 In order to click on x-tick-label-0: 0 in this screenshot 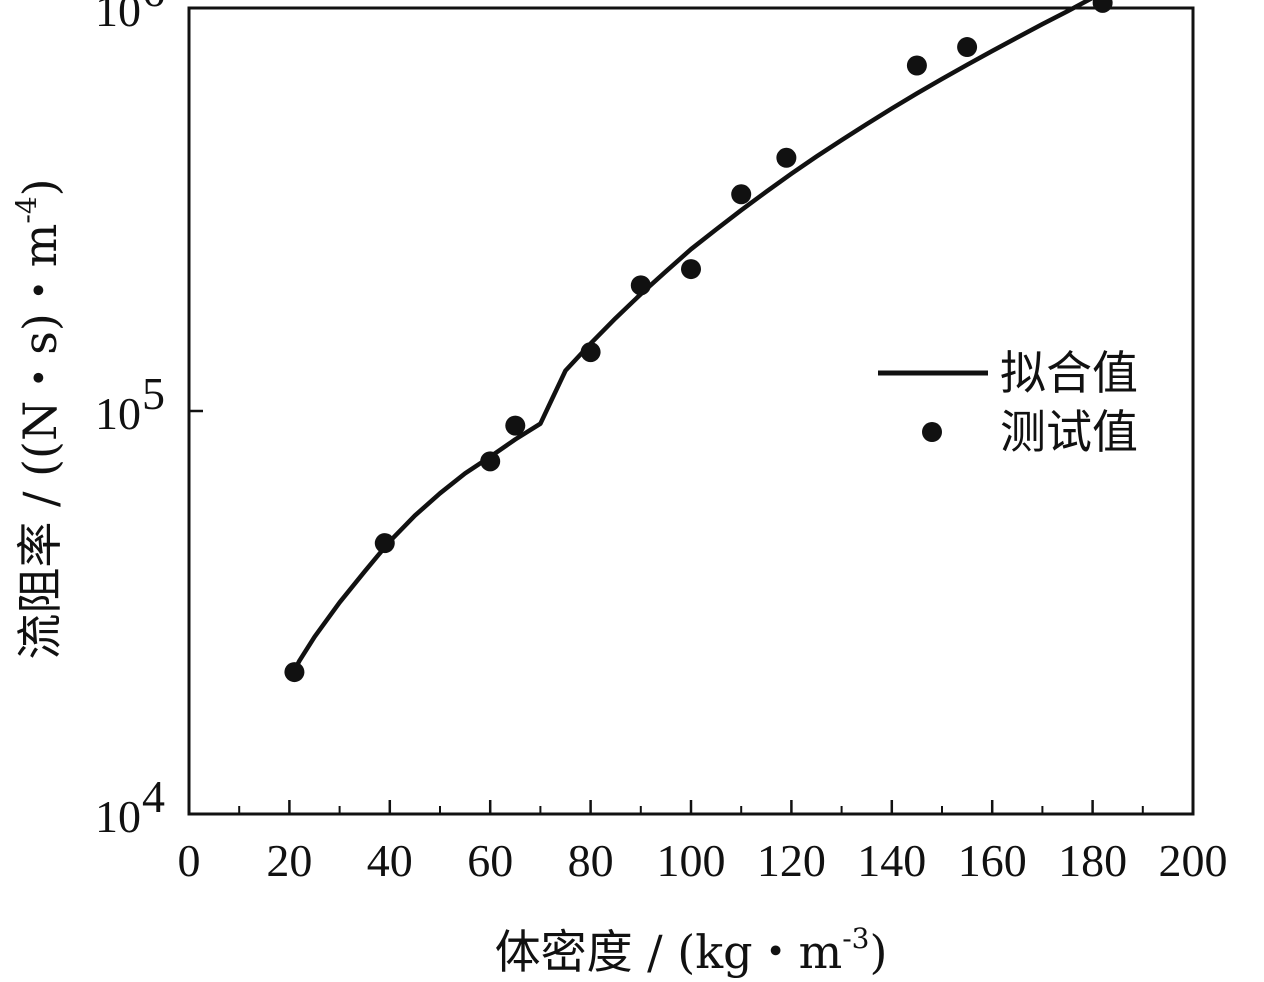, I will do `click(189, 860)`.